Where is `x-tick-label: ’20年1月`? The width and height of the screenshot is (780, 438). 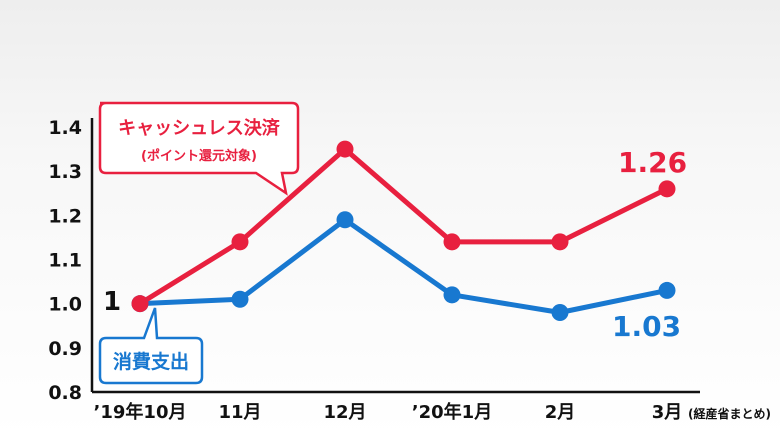
x-tick-label: ’20年1月 is located at coordinates (452, 412).